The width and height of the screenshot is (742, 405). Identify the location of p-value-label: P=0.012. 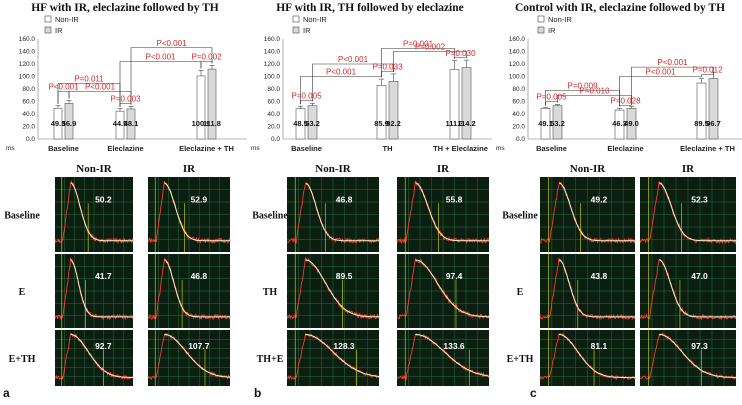
(707, 70).